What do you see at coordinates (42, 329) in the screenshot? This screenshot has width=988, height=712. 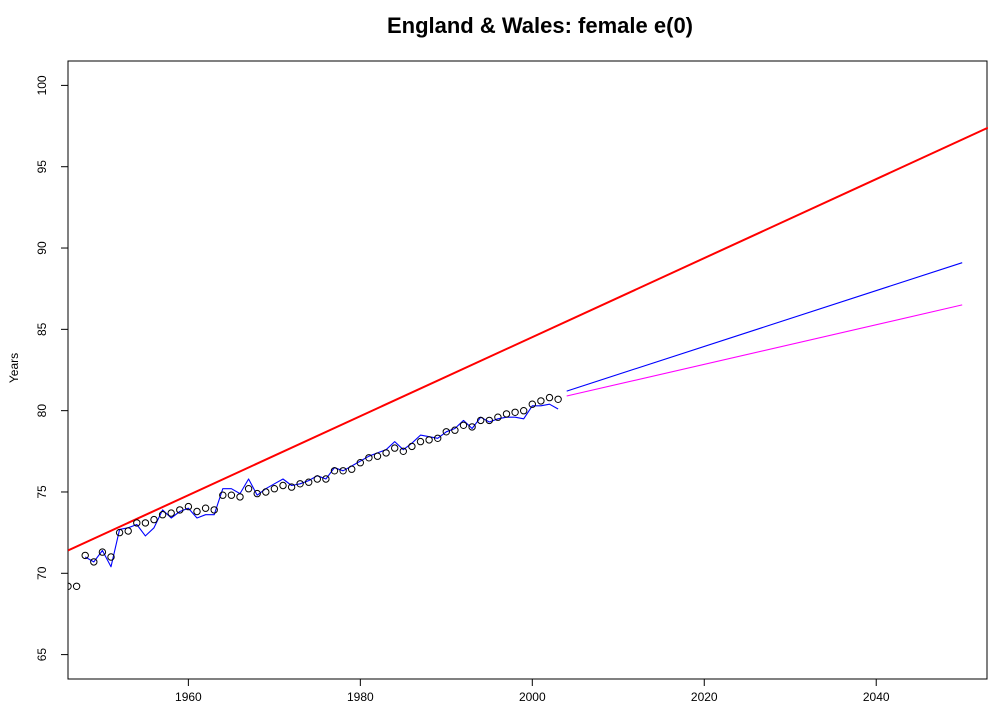 I see `y-tick-label: 85` at bounding box center [42, 329].